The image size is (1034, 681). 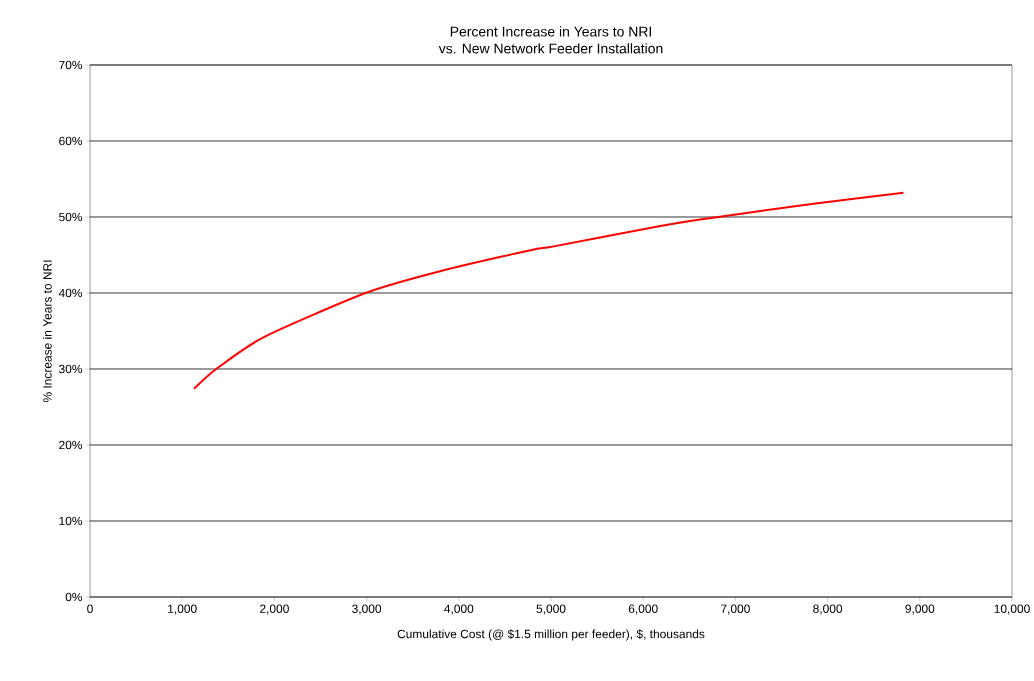 I want to click on x-tick-label: 4,000, so click(x=459, y=609).